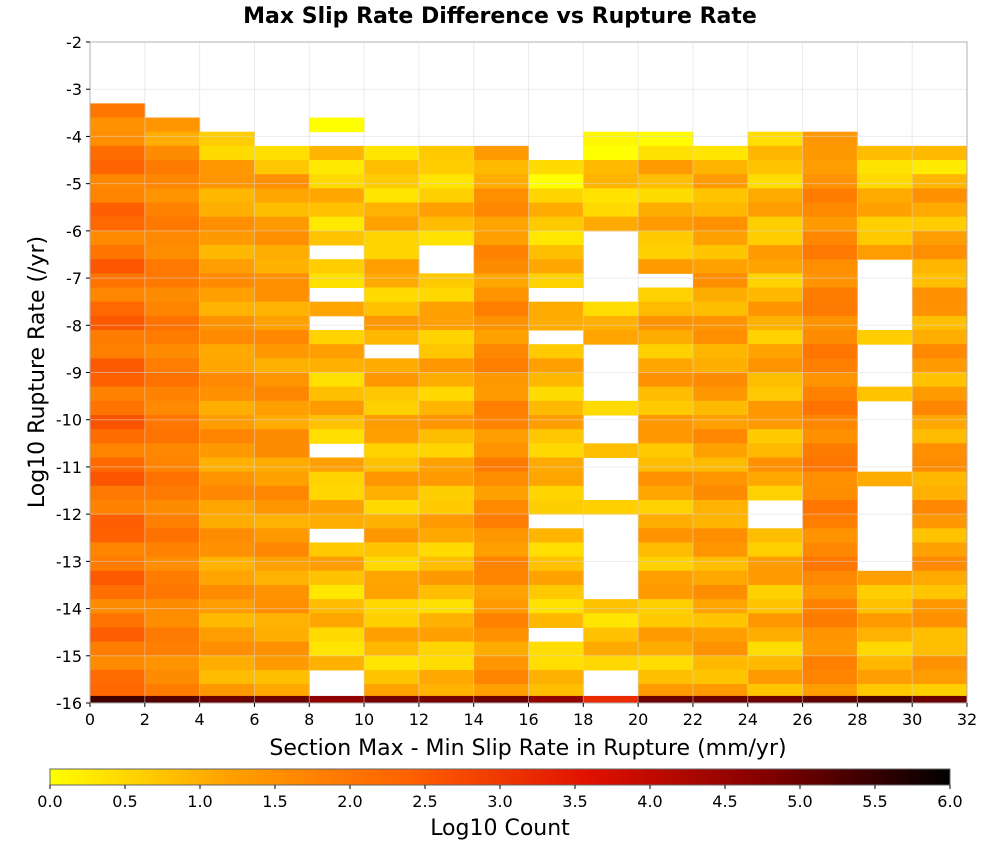 This screenshot has width=1000, height=850. Describe the element at coordinates (90, 719) in the screenshot. I see `x-tick-label: 0` at that location.